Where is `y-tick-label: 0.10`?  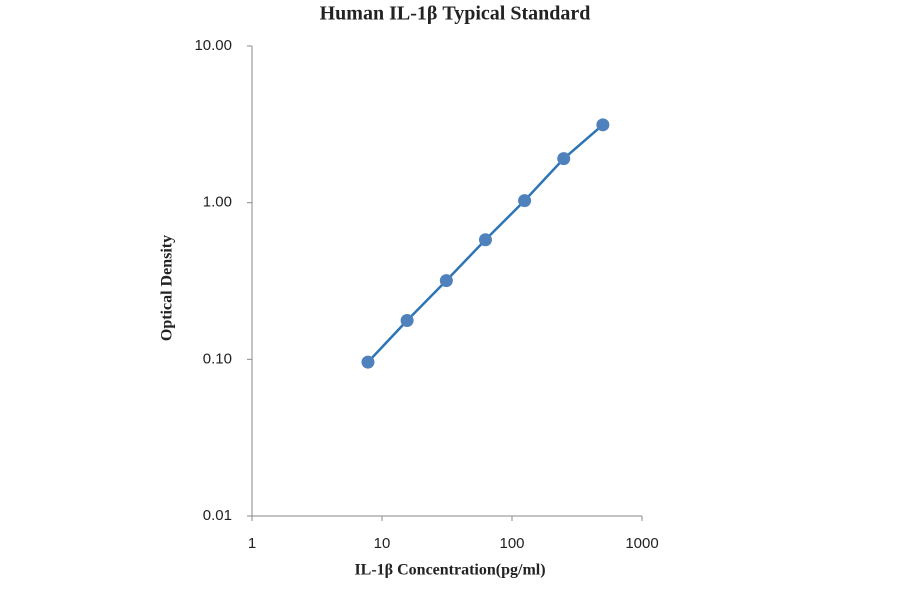 y-tick-label: 0.10 is located at coordinates (217, 358).